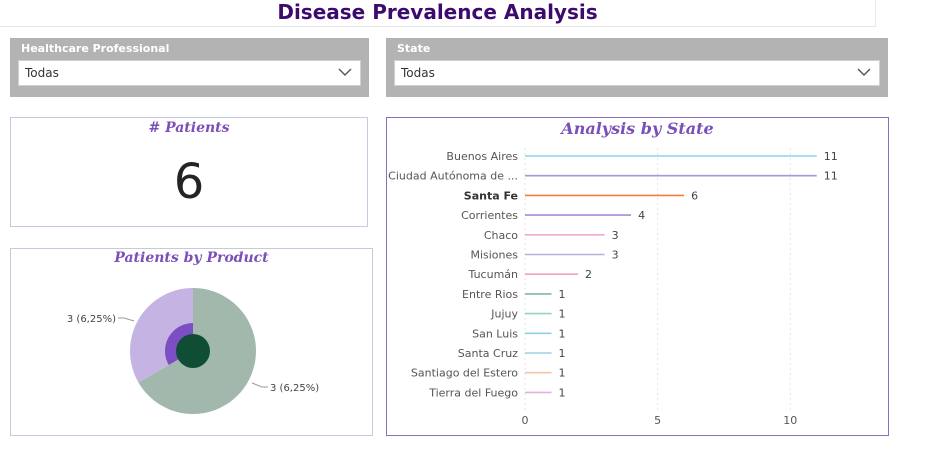  I want to click on page-title: Disease Prevalence Analysis, so click(437, 12).